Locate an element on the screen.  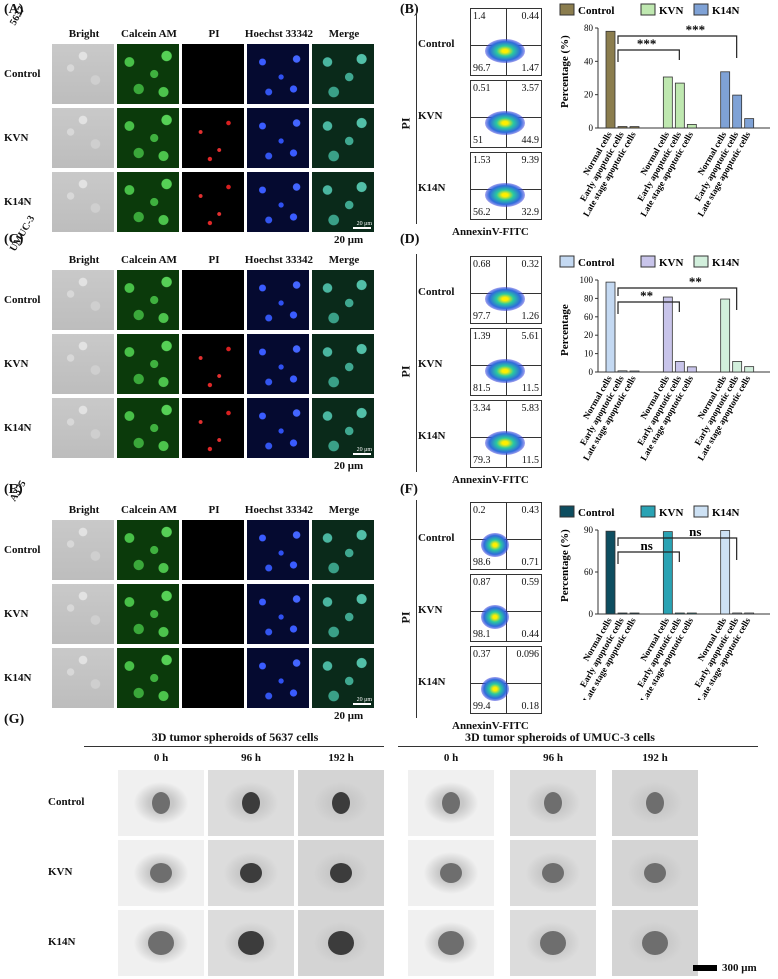
row-label-k14n: K14N is located at coordinates (18, 202).